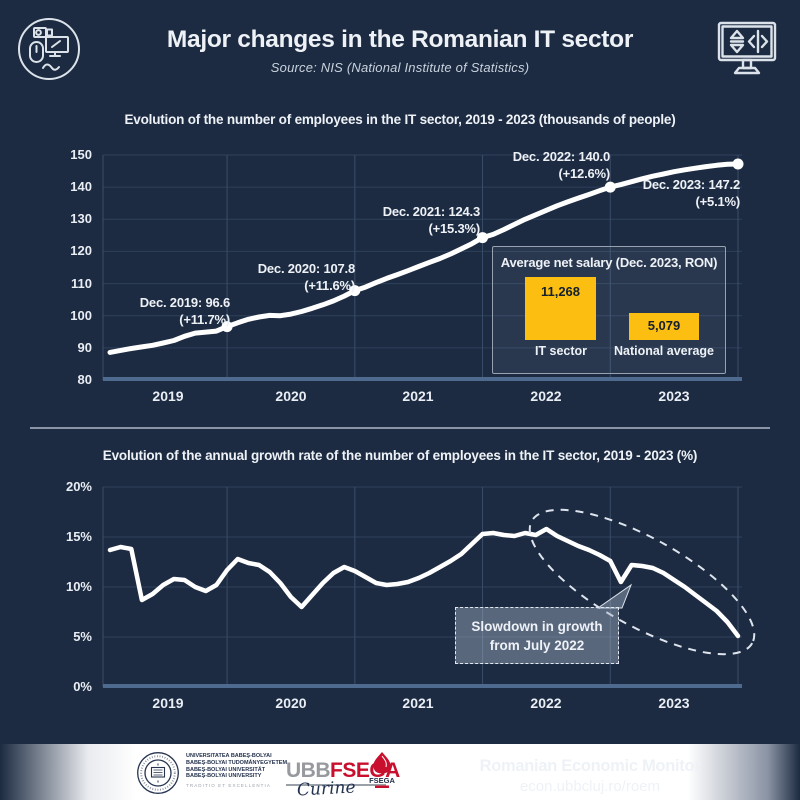  What do you see at coordinates (590, 786) in the screenshot?
I see `roem-url: econ.ubbcluj.ro/roem` at bounding box center [590, 786].